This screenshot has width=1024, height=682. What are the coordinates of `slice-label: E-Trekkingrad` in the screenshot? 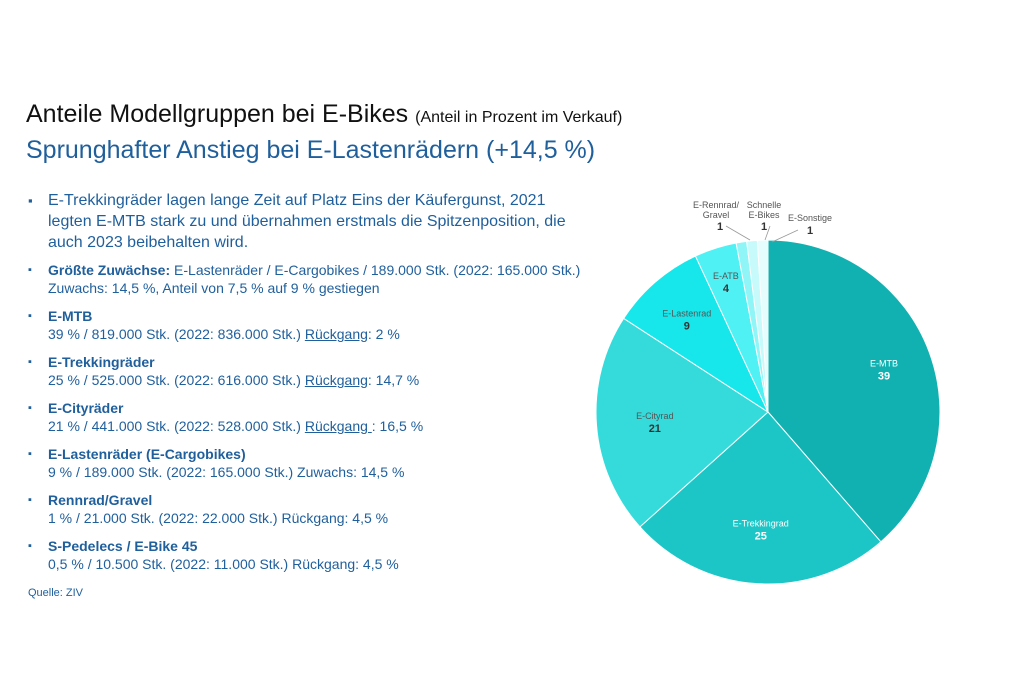 It's located at (761, 524).